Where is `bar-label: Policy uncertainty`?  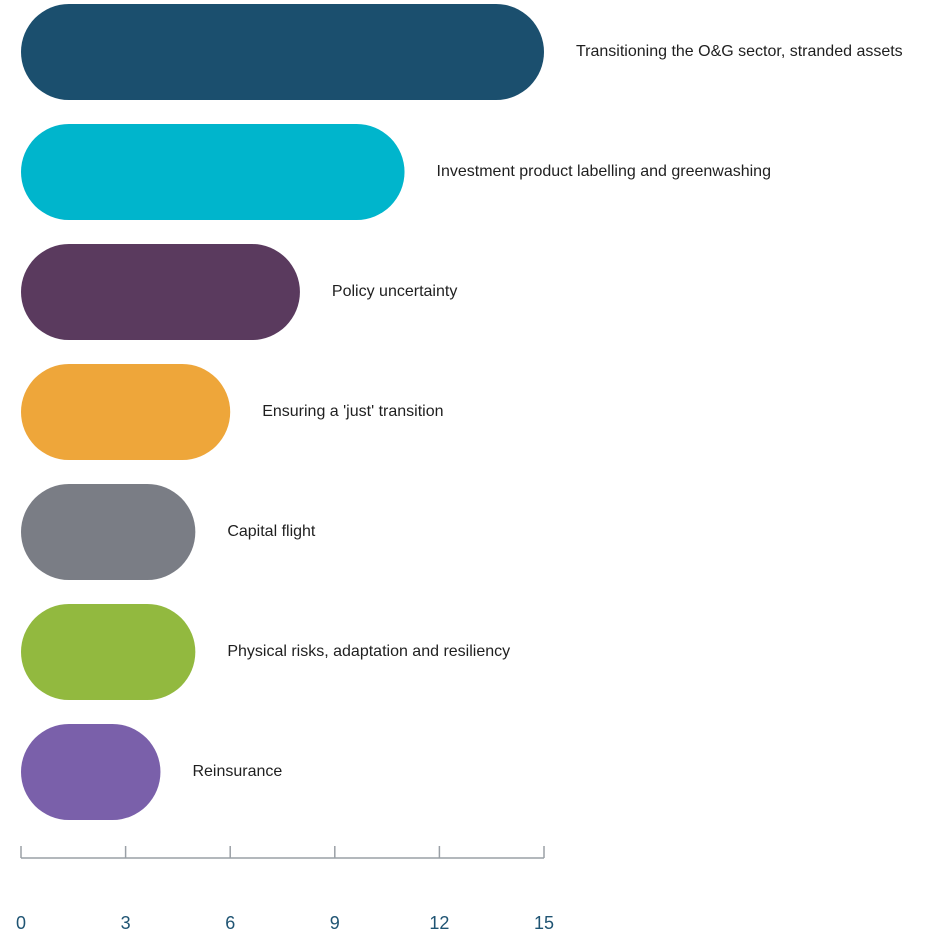
bar-label: Policy uncertainty is located at coordinates (394, 291).